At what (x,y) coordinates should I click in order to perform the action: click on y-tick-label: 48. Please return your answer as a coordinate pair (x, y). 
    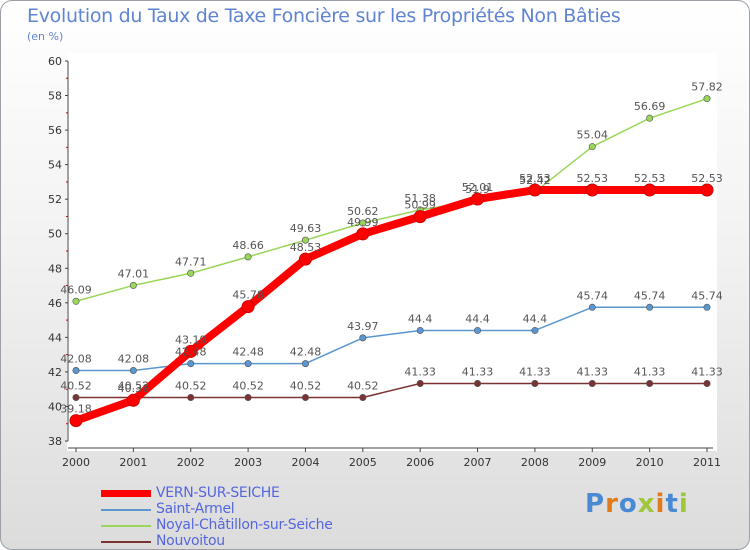
    Looking at the image, I should click on (55, 268).